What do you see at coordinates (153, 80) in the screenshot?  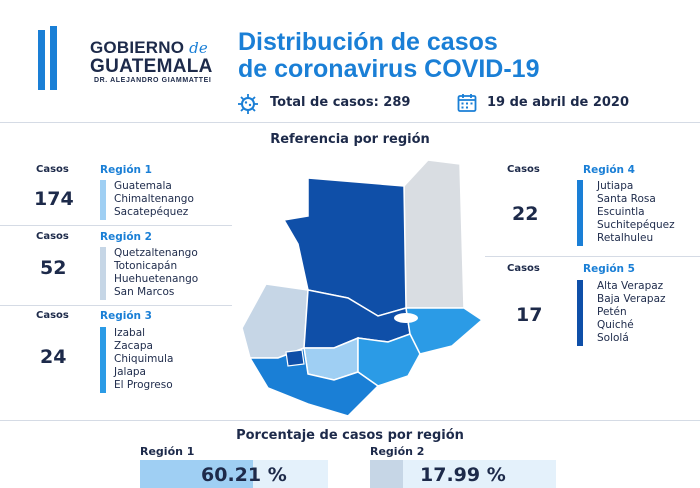 I see `logo-text-president: DR. ALEJANDRO GIAMMATTEI` at bounding box center [153, 80].